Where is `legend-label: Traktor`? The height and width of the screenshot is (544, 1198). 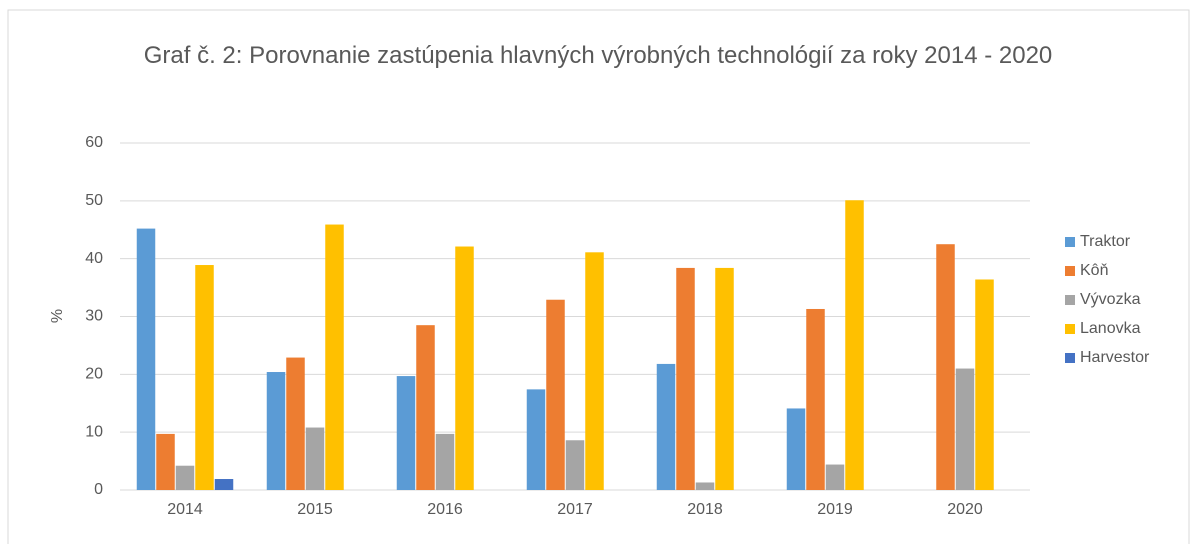 legend-label: Traktor is located at coordinates (1105, 241).